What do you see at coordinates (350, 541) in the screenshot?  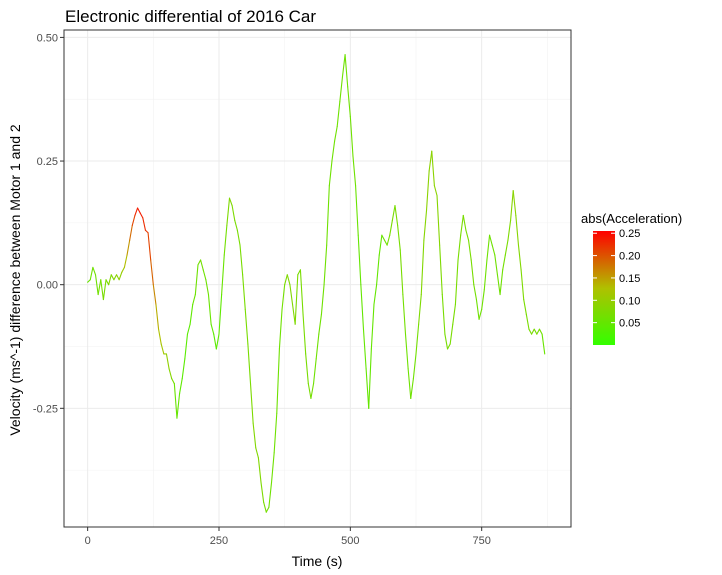 I see `x-tick-label: 500` at bounding box center [350, 541].